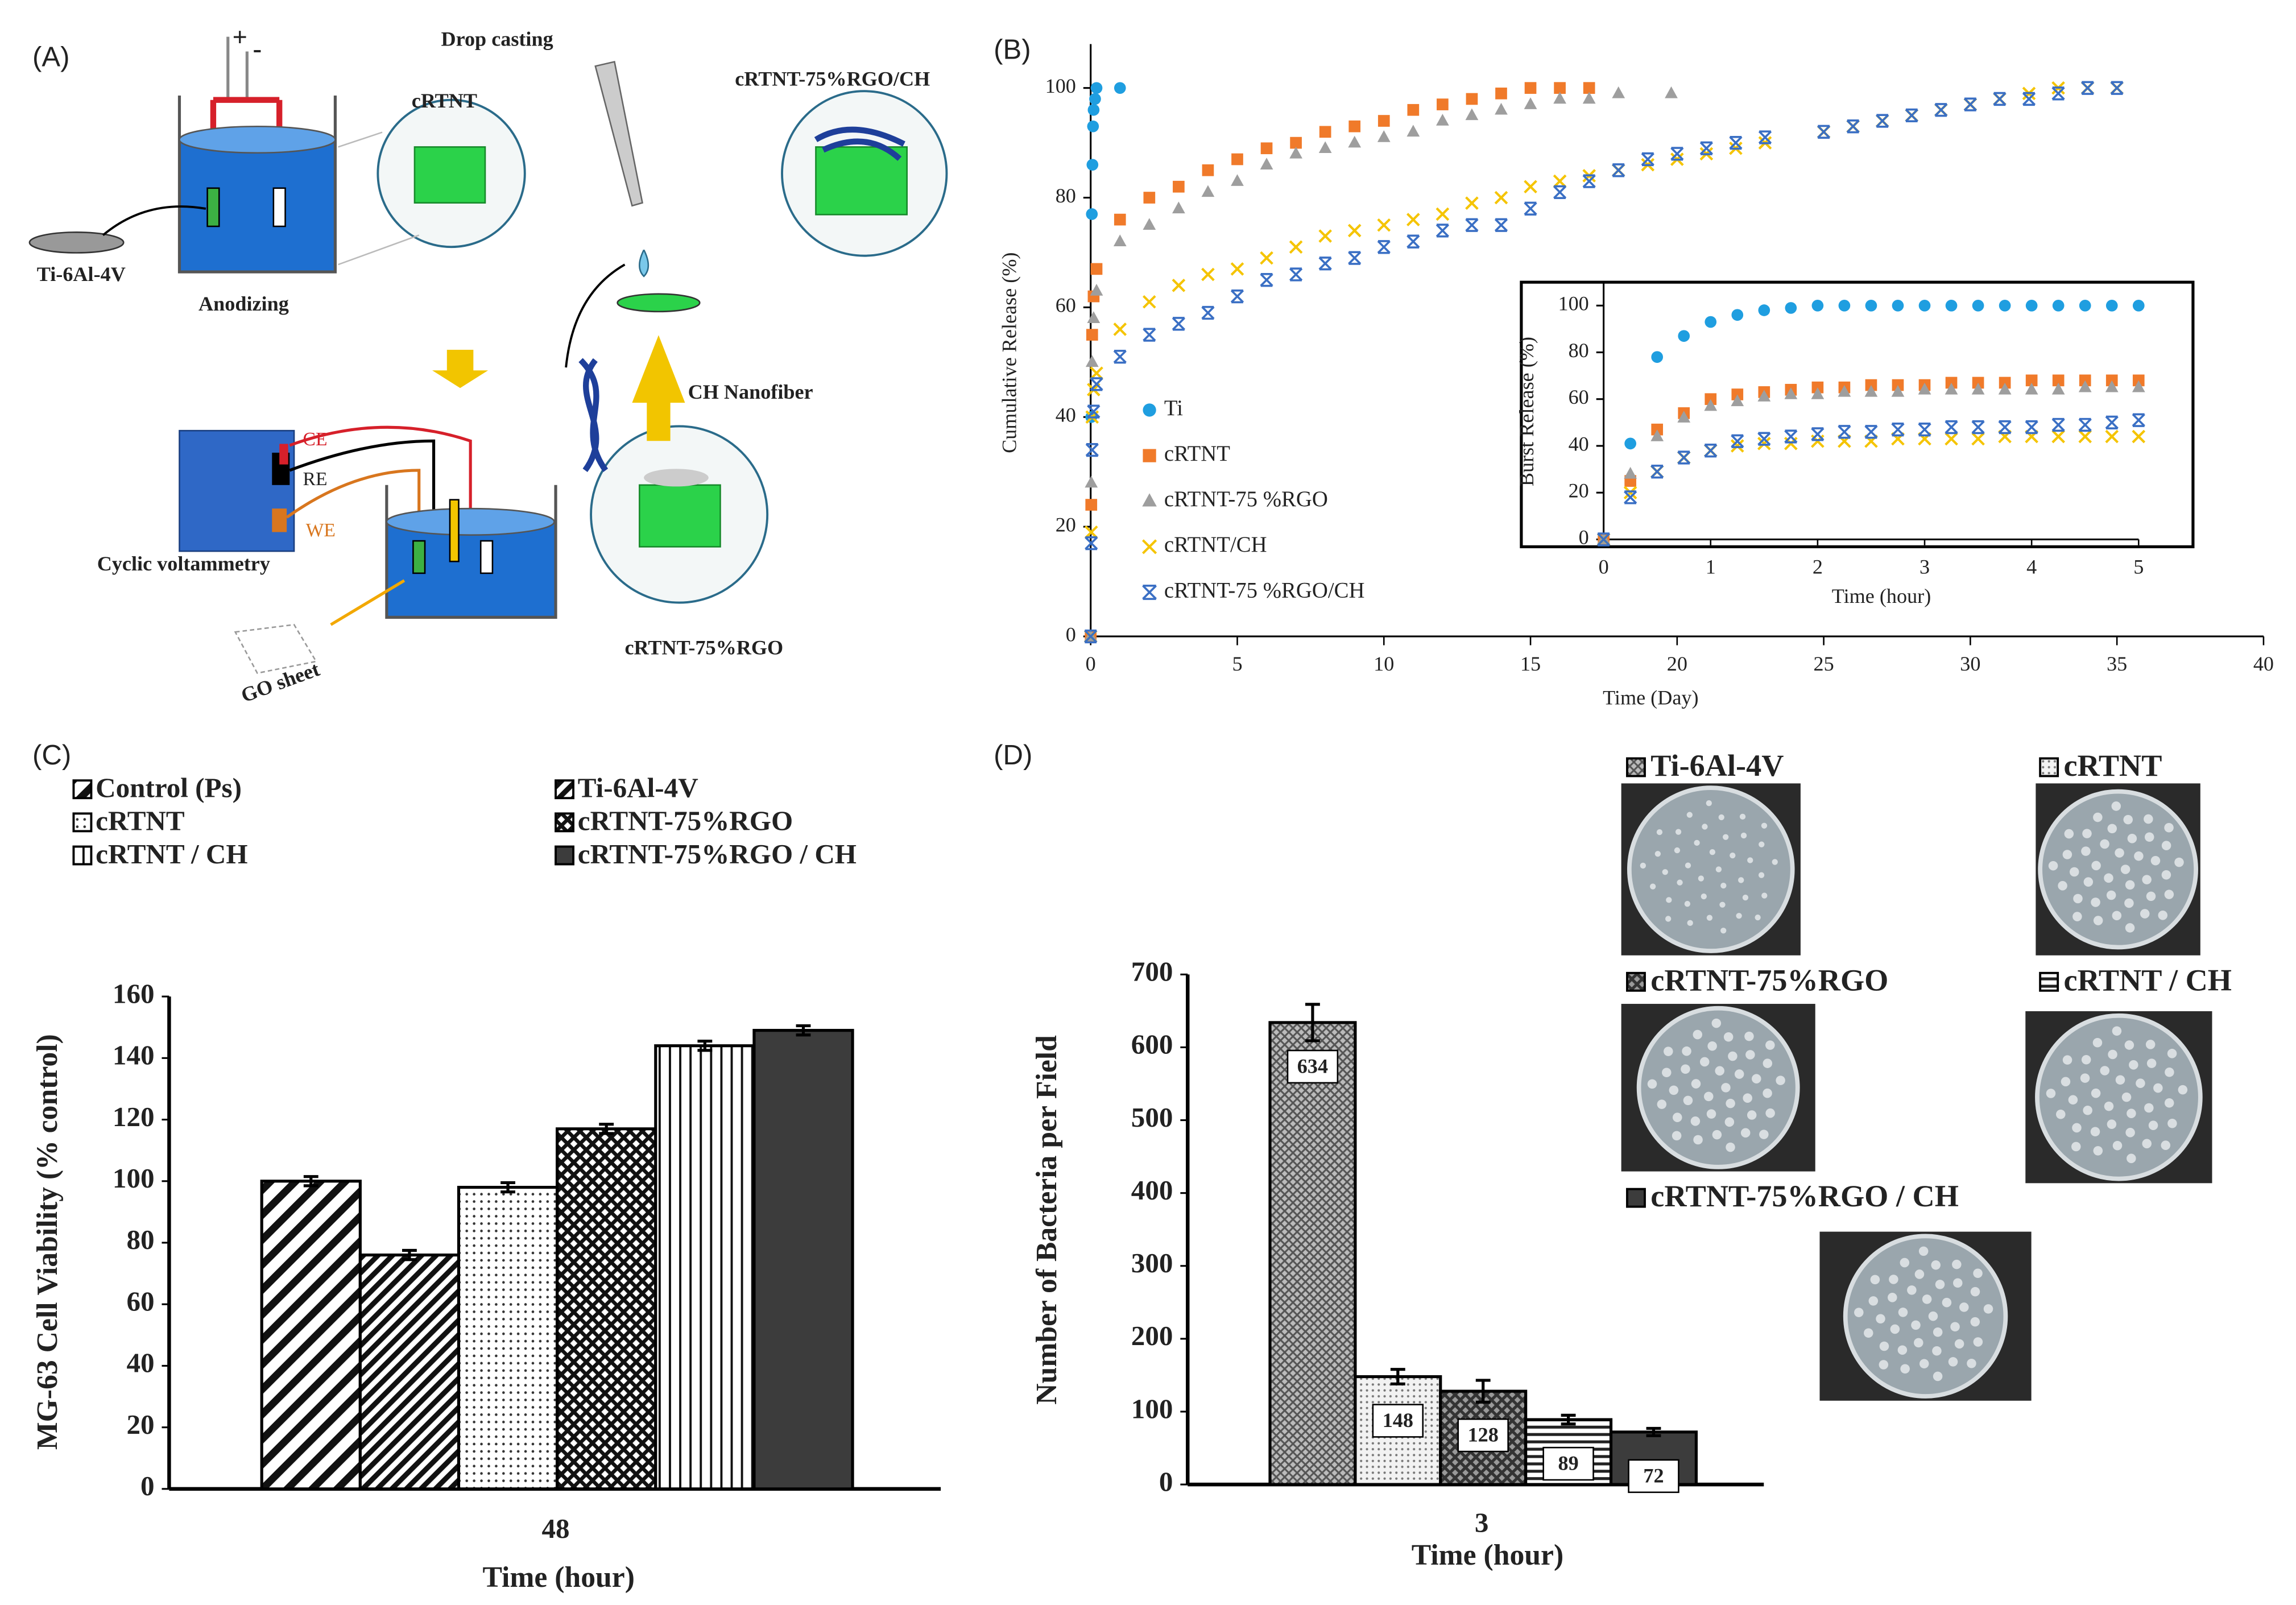  What do you see at coordinates (859, 143) in the screenshot?
I see `nanofiber` at bounding box center [859, 143].